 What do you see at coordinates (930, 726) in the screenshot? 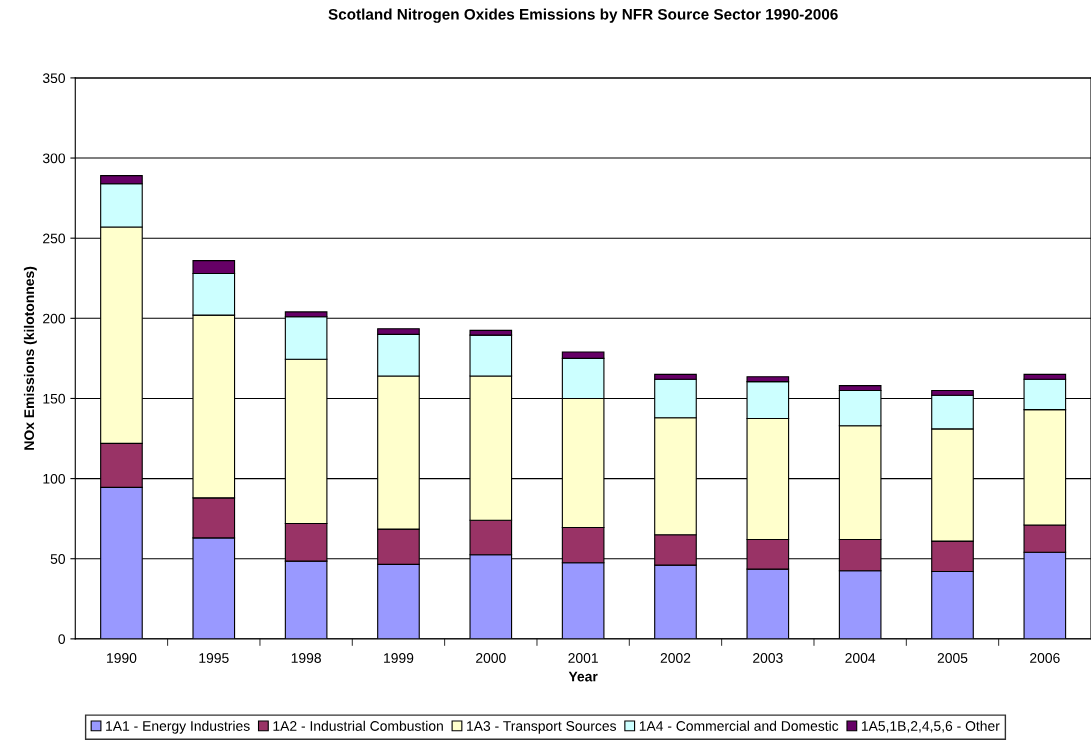
I see `legend-label: 1A5,1B,2,4,5,6 - Other` at bounding box center [930, 726].